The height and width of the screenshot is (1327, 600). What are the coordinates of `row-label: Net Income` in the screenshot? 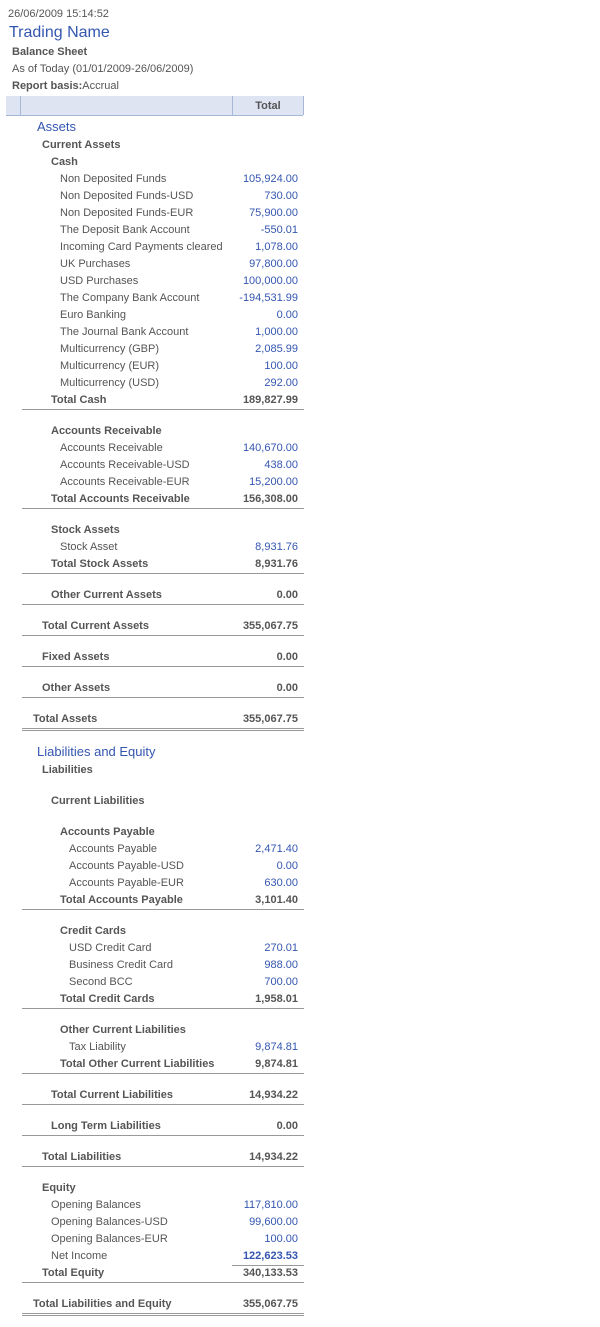 It's located at (79, 1256).